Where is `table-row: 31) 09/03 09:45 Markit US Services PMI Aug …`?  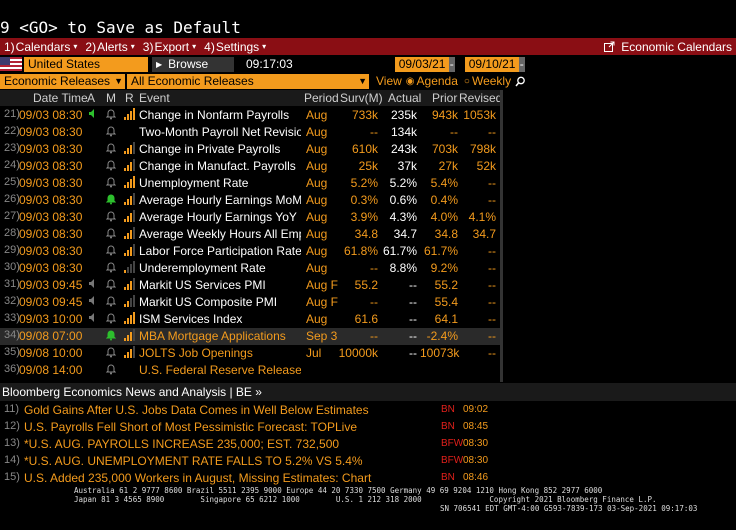 table-row: 31) 09/03 09:45 Markit US Services PMI Aug … is located at coordinates (250, 285).